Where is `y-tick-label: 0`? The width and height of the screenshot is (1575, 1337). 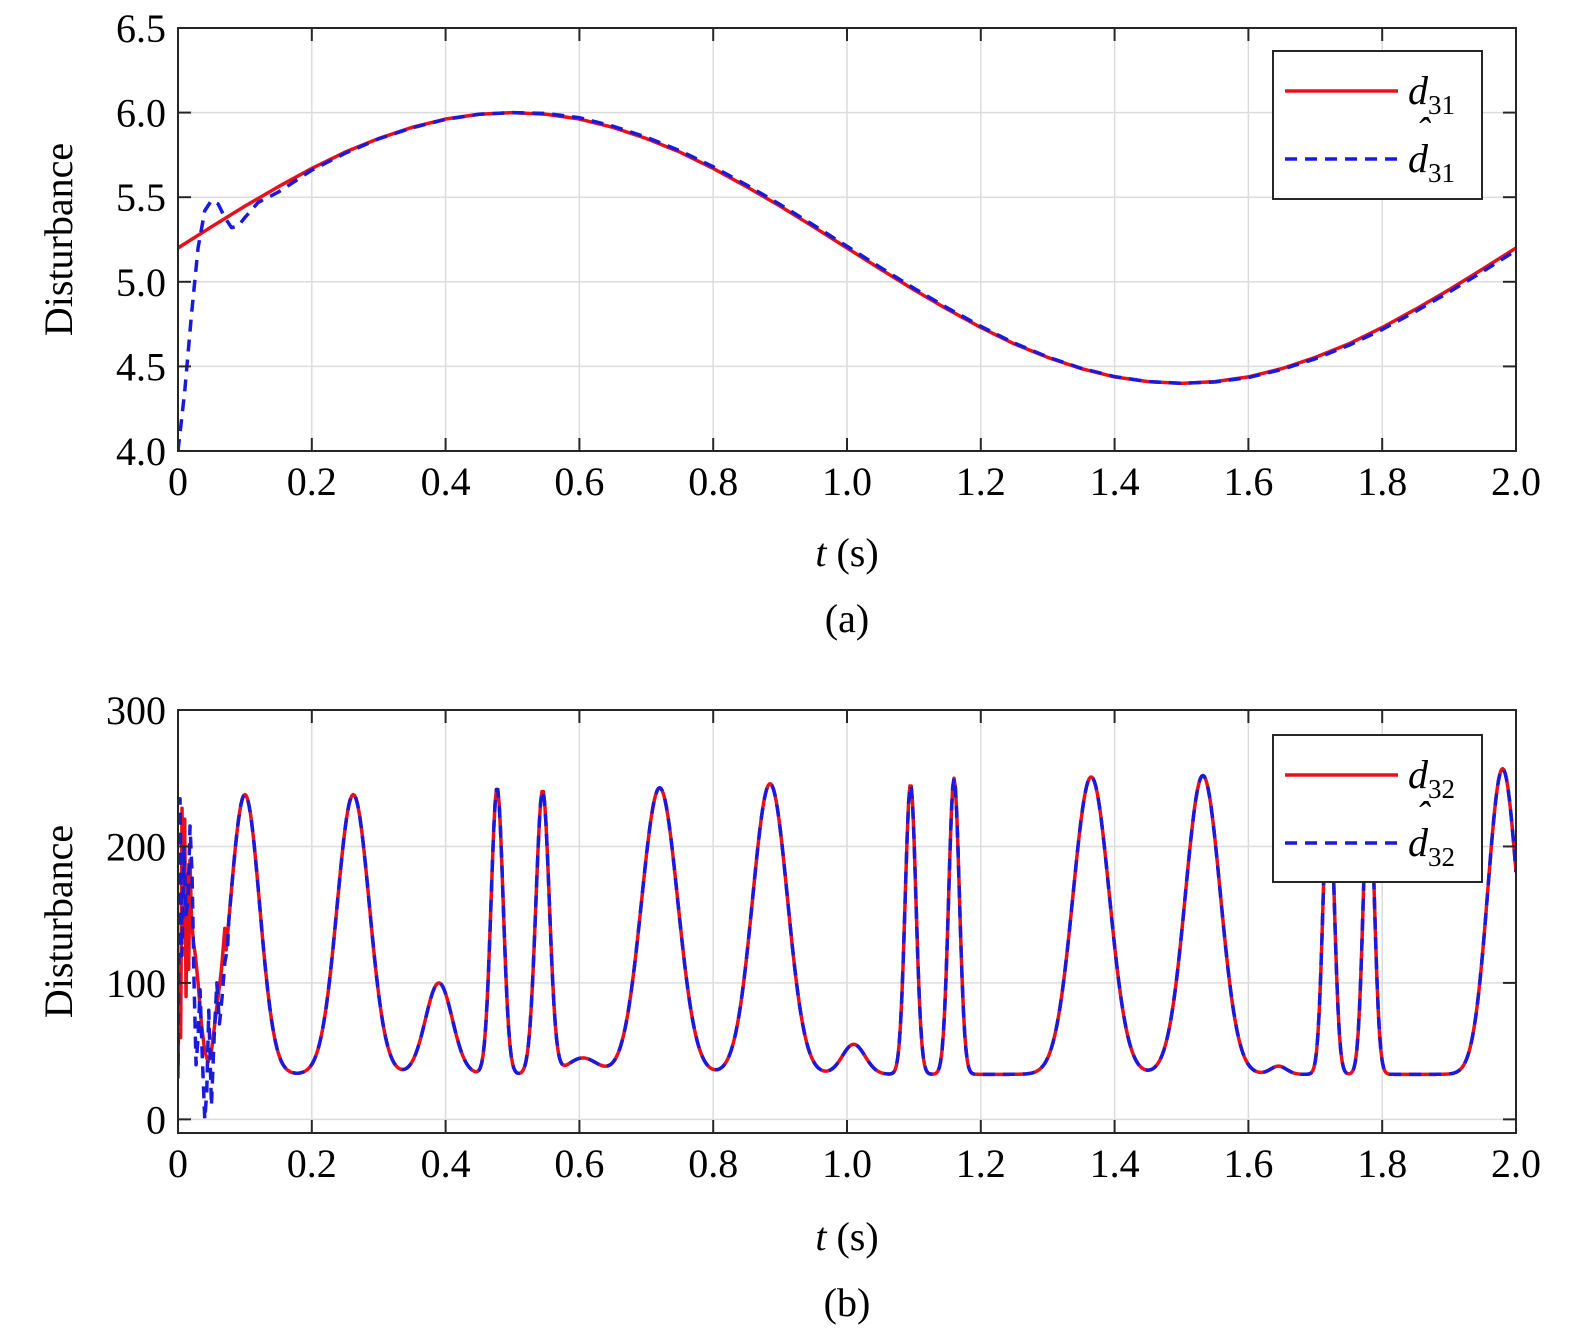 y-tick-label: 0 is located at coordinates (156, 1119).